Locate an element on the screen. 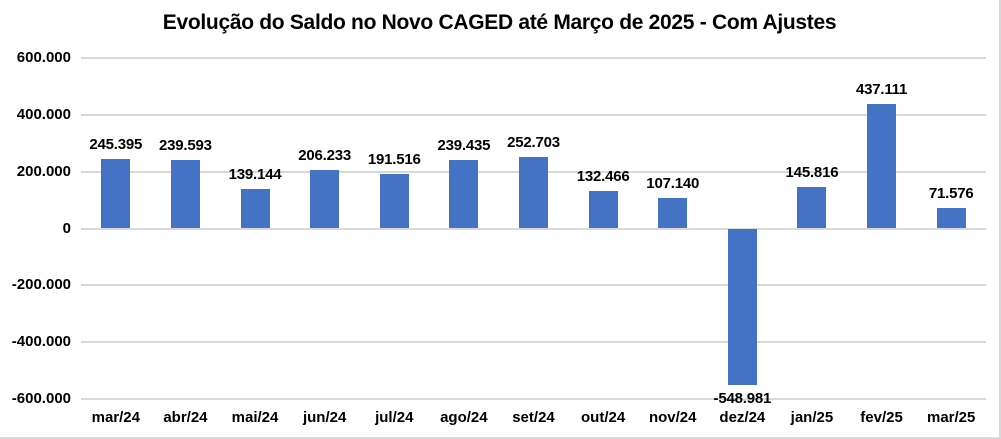 Image resolution: width=1001 pixels, height=439 pixels. bar-value-label: 139.144 is located at coordinates (255, 174).